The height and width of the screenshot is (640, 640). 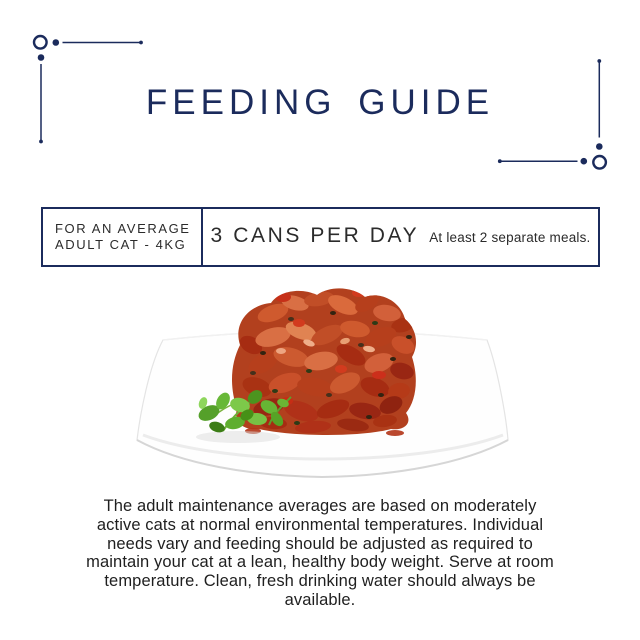 I want to click on subject-label: FOR AN AVERAGE ADULT CAT - 4KG, so click(x=123, y=236).